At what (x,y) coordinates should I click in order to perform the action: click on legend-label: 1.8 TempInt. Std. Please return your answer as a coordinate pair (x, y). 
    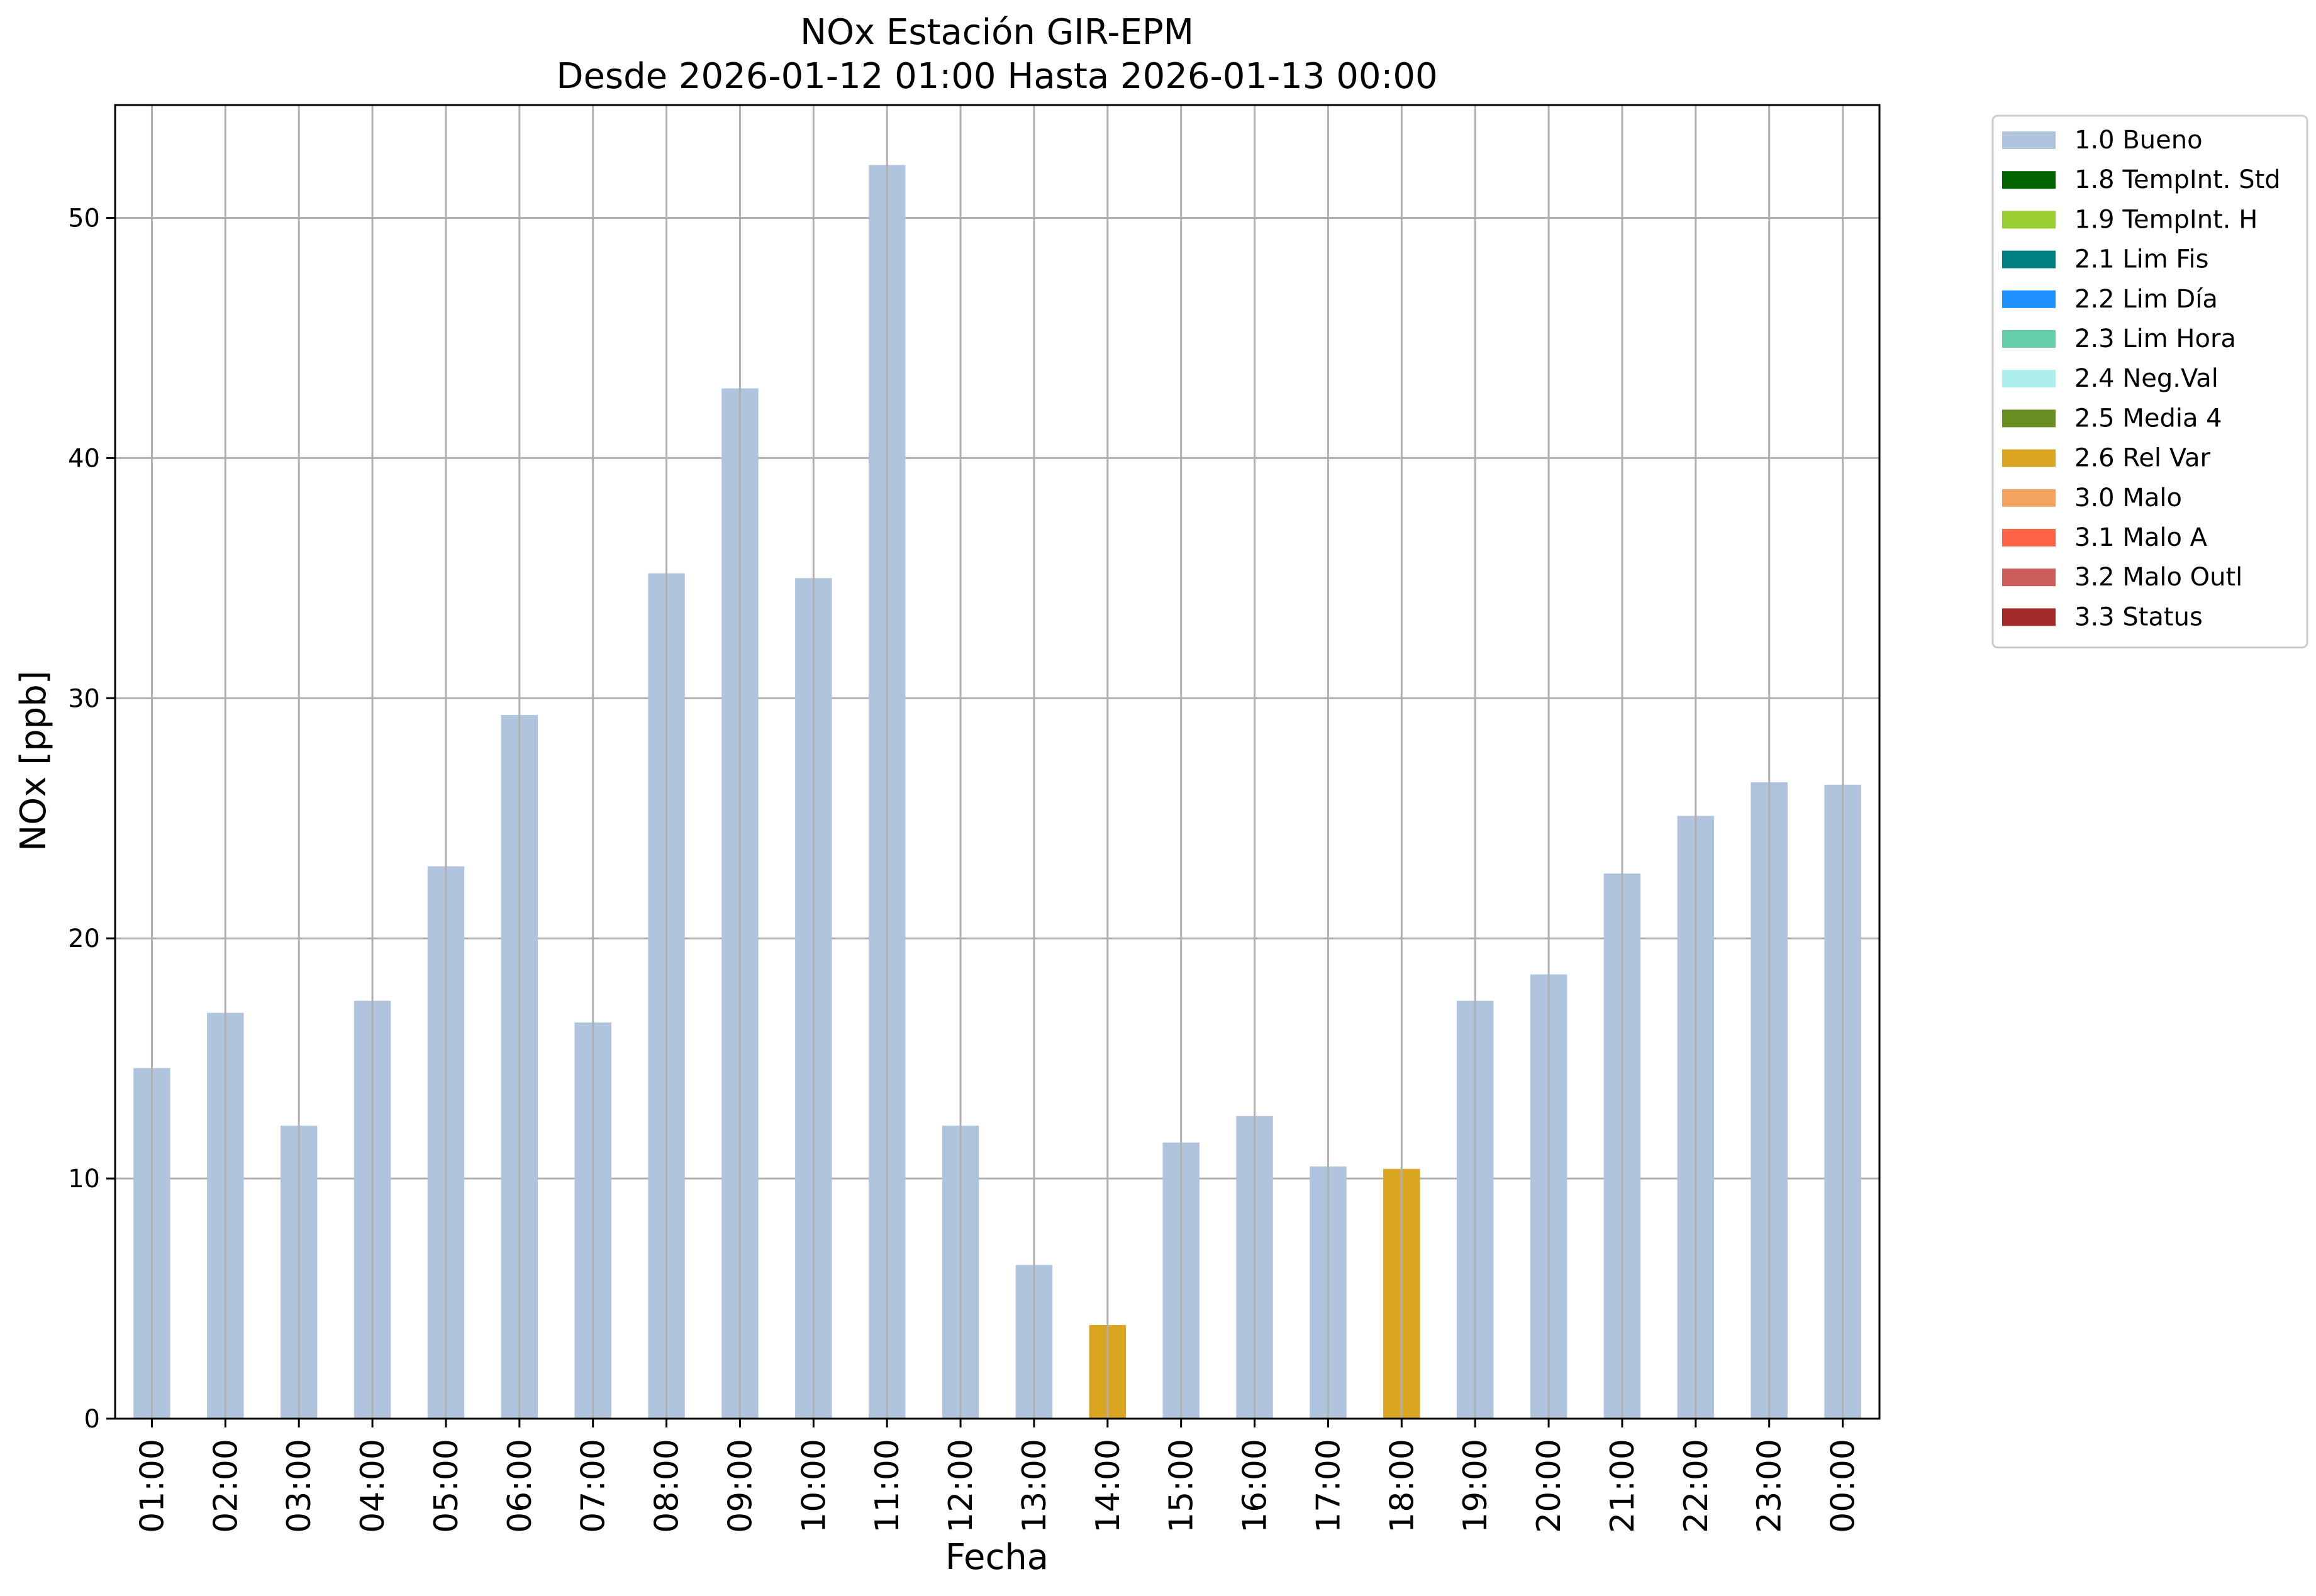
    Looking at the image, I should click on (2177, 179).